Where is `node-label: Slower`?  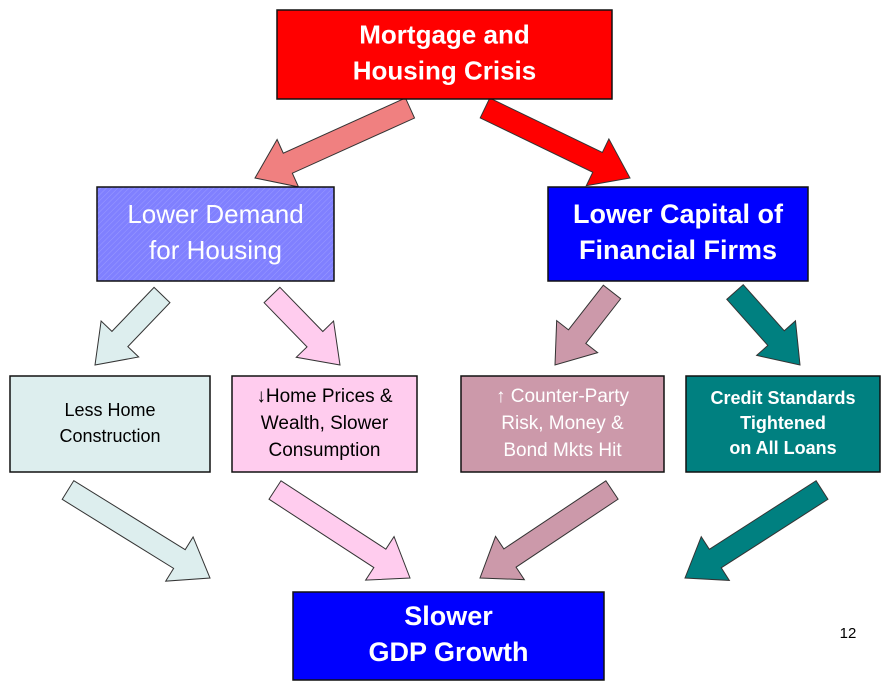 node-label: Slower is located at coordinates (448, 616).